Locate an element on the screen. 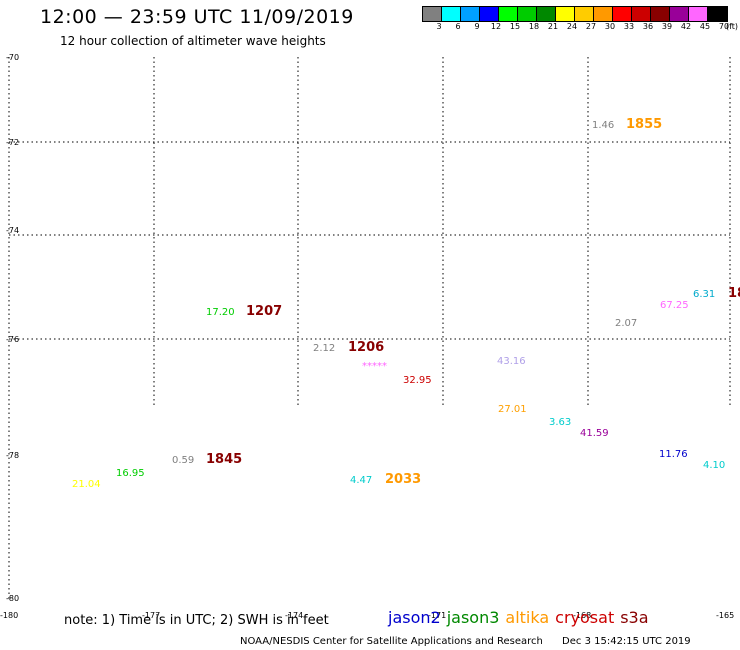 The width and height of the screenshot is (740, 650). pass-time-label: 1845 is located at coordinates (224, 459).